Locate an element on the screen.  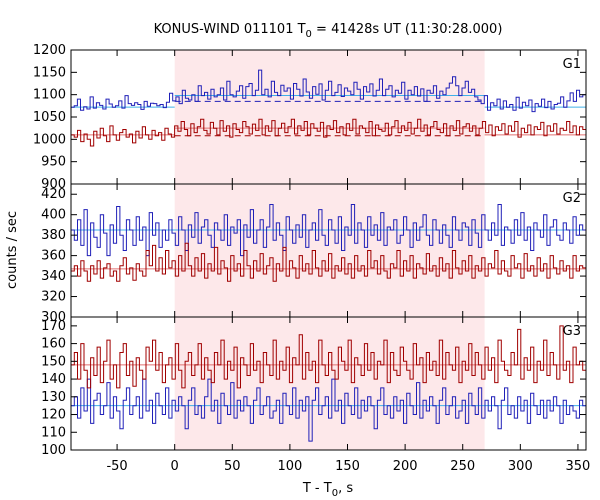
y-tick-label: 320 is located at coordinates (53, 297).